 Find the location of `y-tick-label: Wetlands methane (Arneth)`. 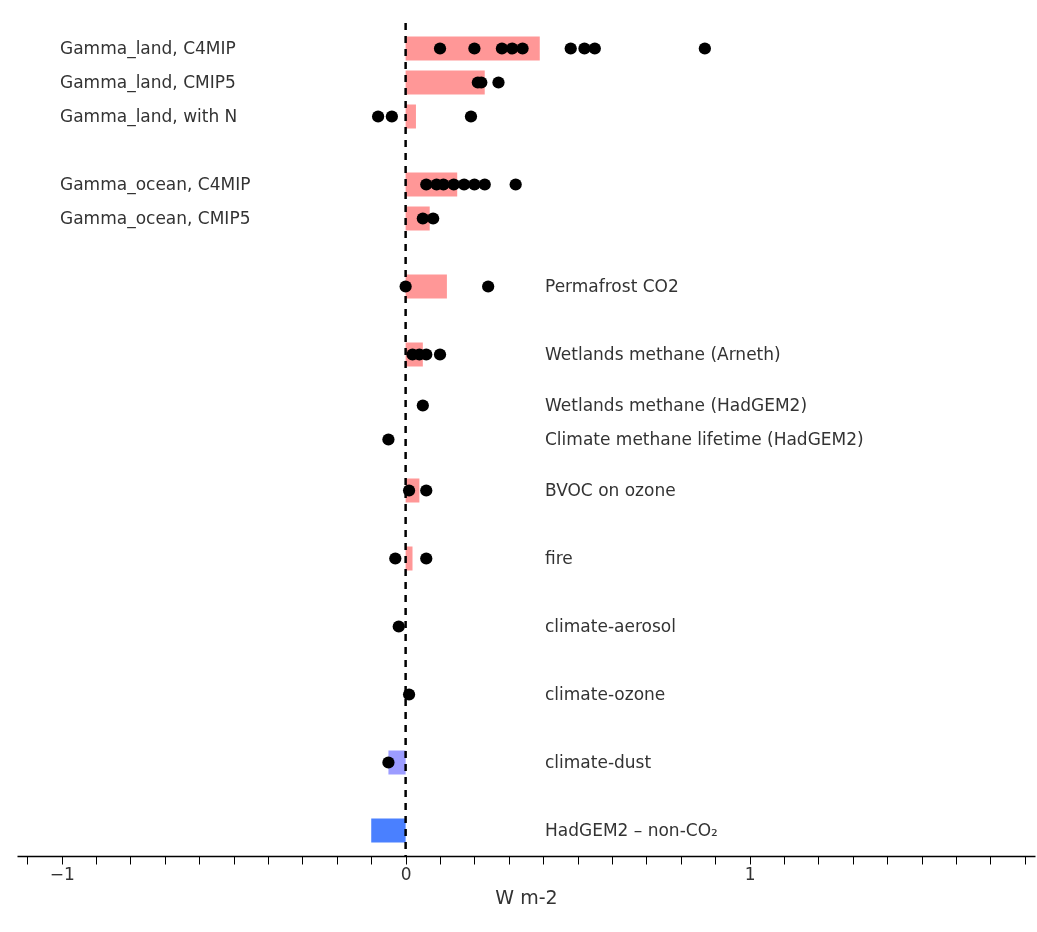

y-tick-label: Wetlands methane (Arneth) is located at coordinates (663, 353).